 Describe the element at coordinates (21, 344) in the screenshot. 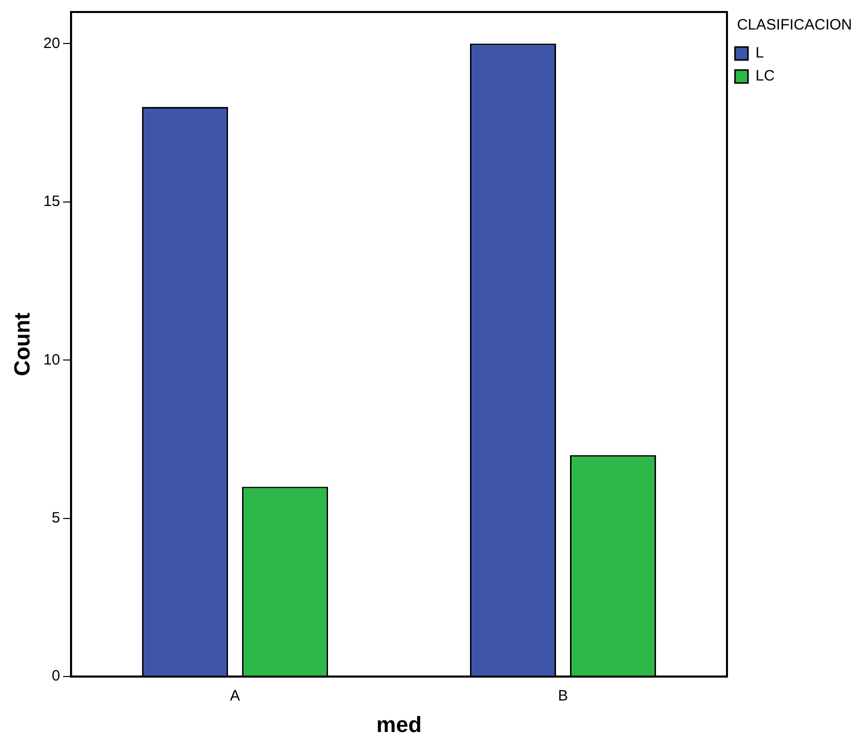

I see `y-axis-title: Count` at that location.